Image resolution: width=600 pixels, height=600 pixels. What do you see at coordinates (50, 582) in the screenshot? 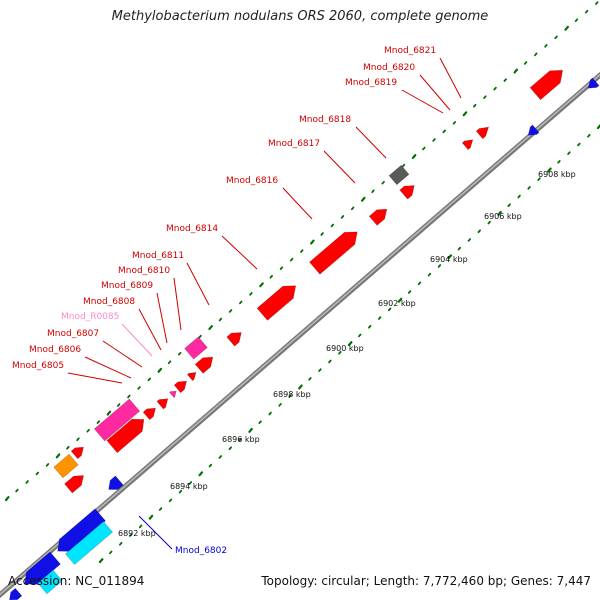
I see `gene-cyan-small` at bounding box center [50, 582].